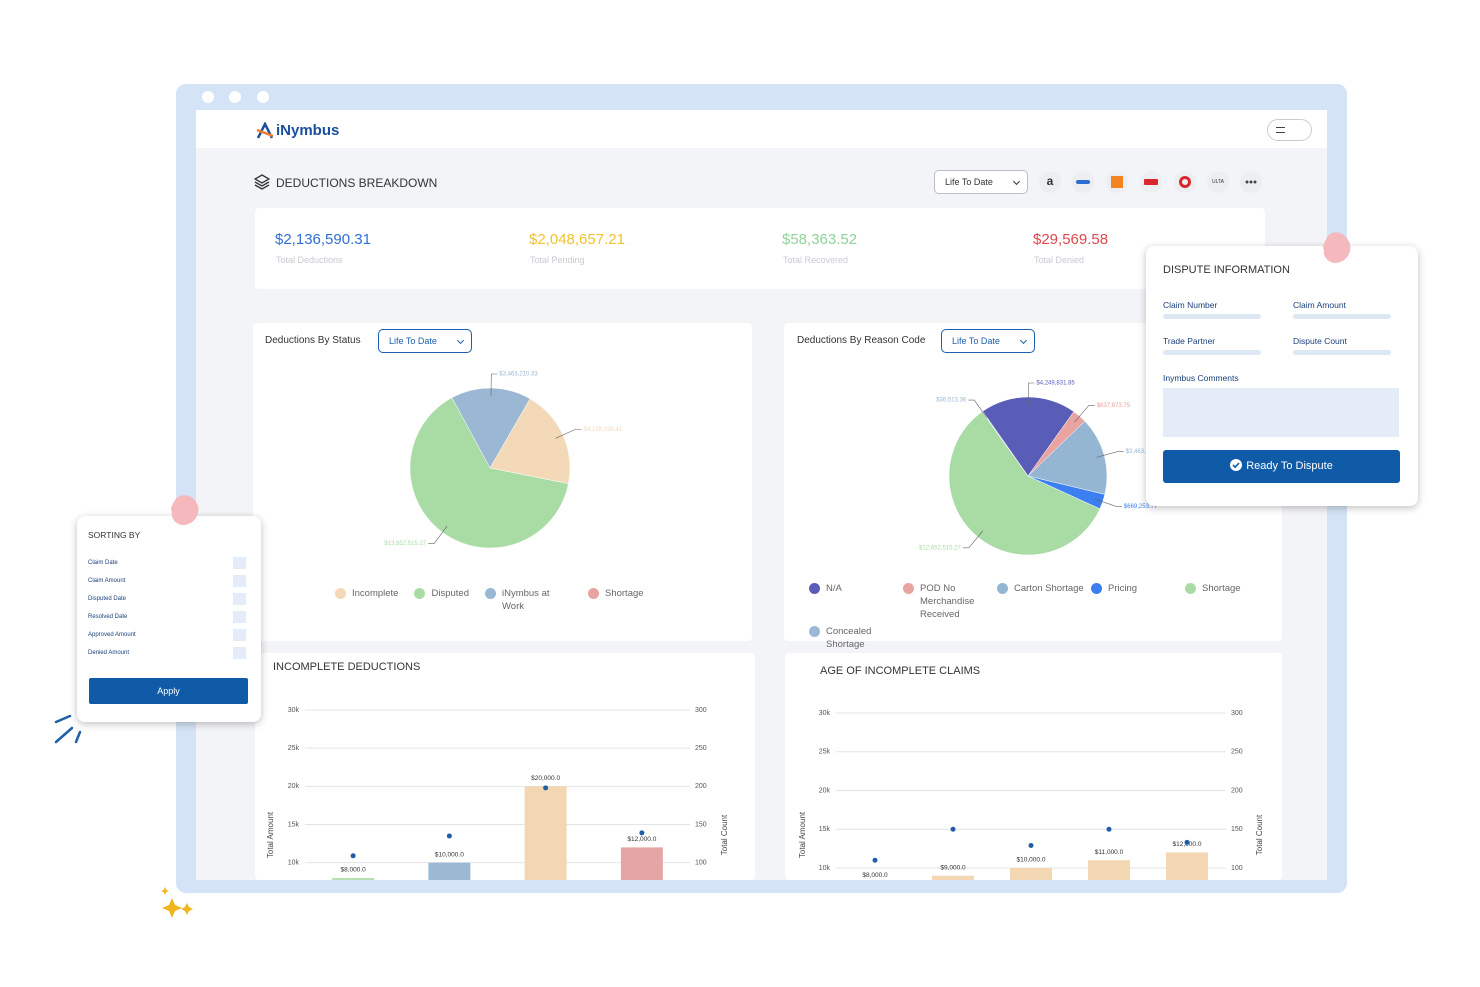 The image size is (1480, 987). Describe the element at coordinates (856, 638) in the screenshot. I see `legend-item: Concealed Shortage` at that location.